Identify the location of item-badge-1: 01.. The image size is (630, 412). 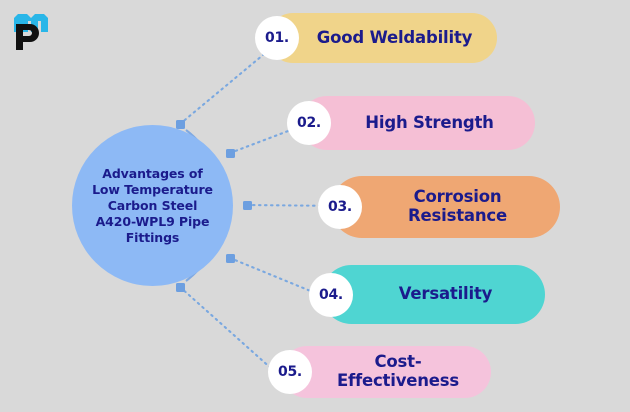
(277, 38).